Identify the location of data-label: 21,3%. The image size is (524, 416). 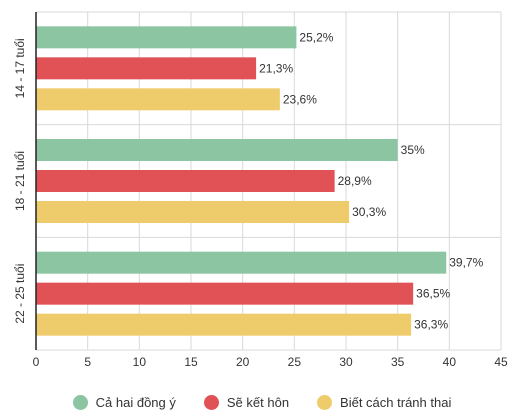
(276, 68).